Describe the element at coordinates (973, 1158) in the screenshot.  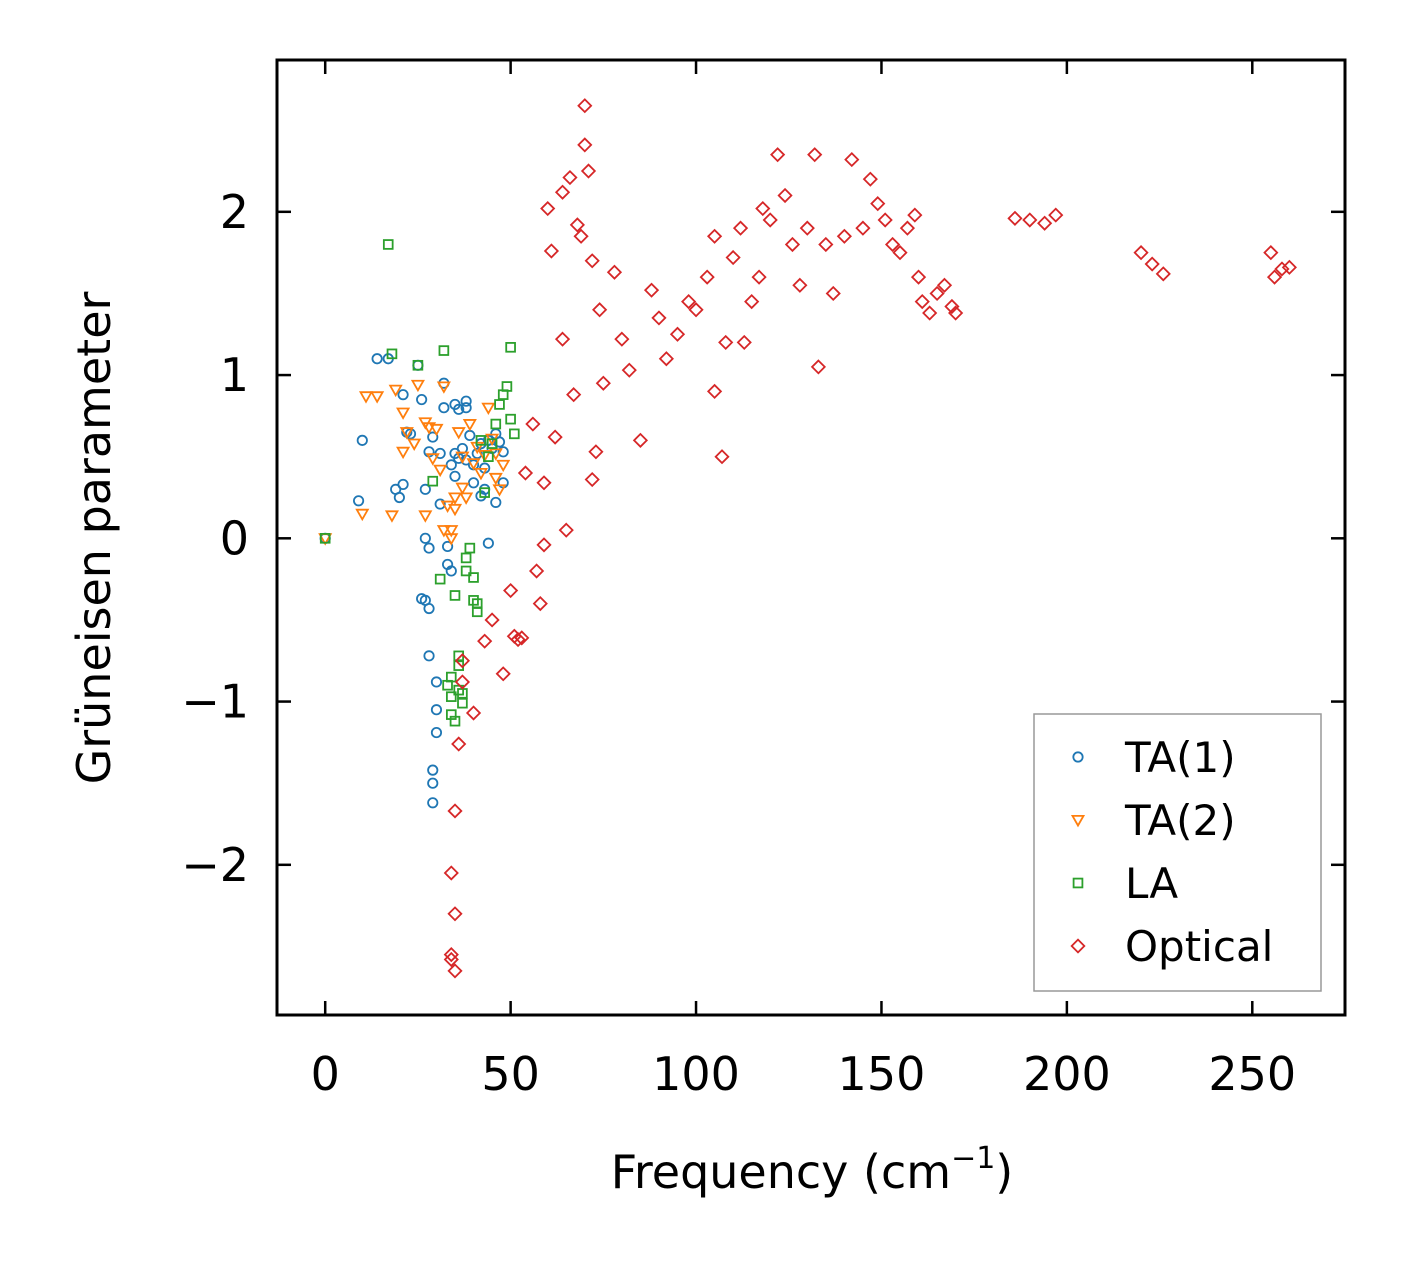
I see `x-axis-label-exponent: −1` at that location.